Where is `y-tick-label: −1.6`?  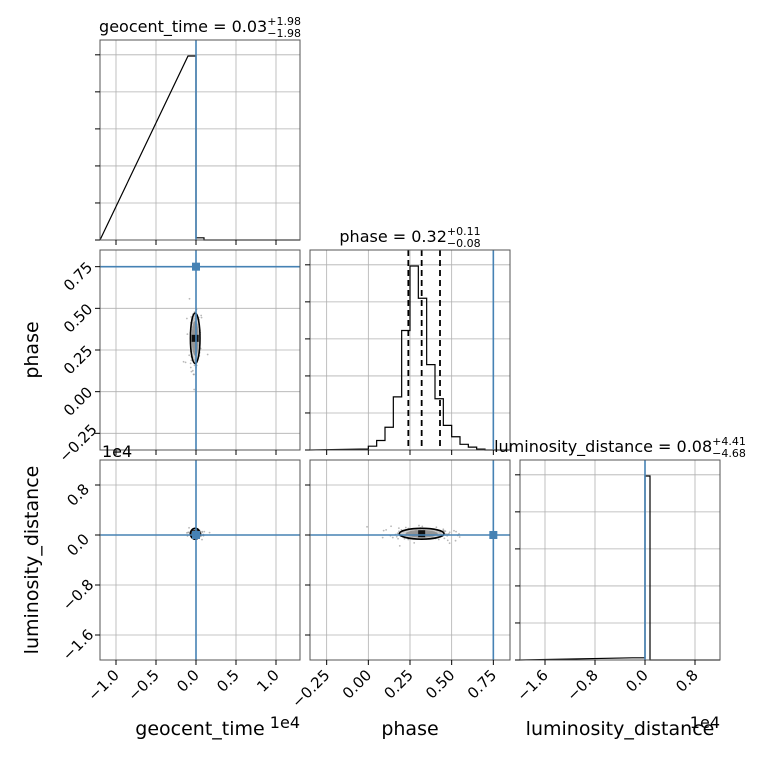
y-tick-label: −1.6 is located at coordinates (78, 645).